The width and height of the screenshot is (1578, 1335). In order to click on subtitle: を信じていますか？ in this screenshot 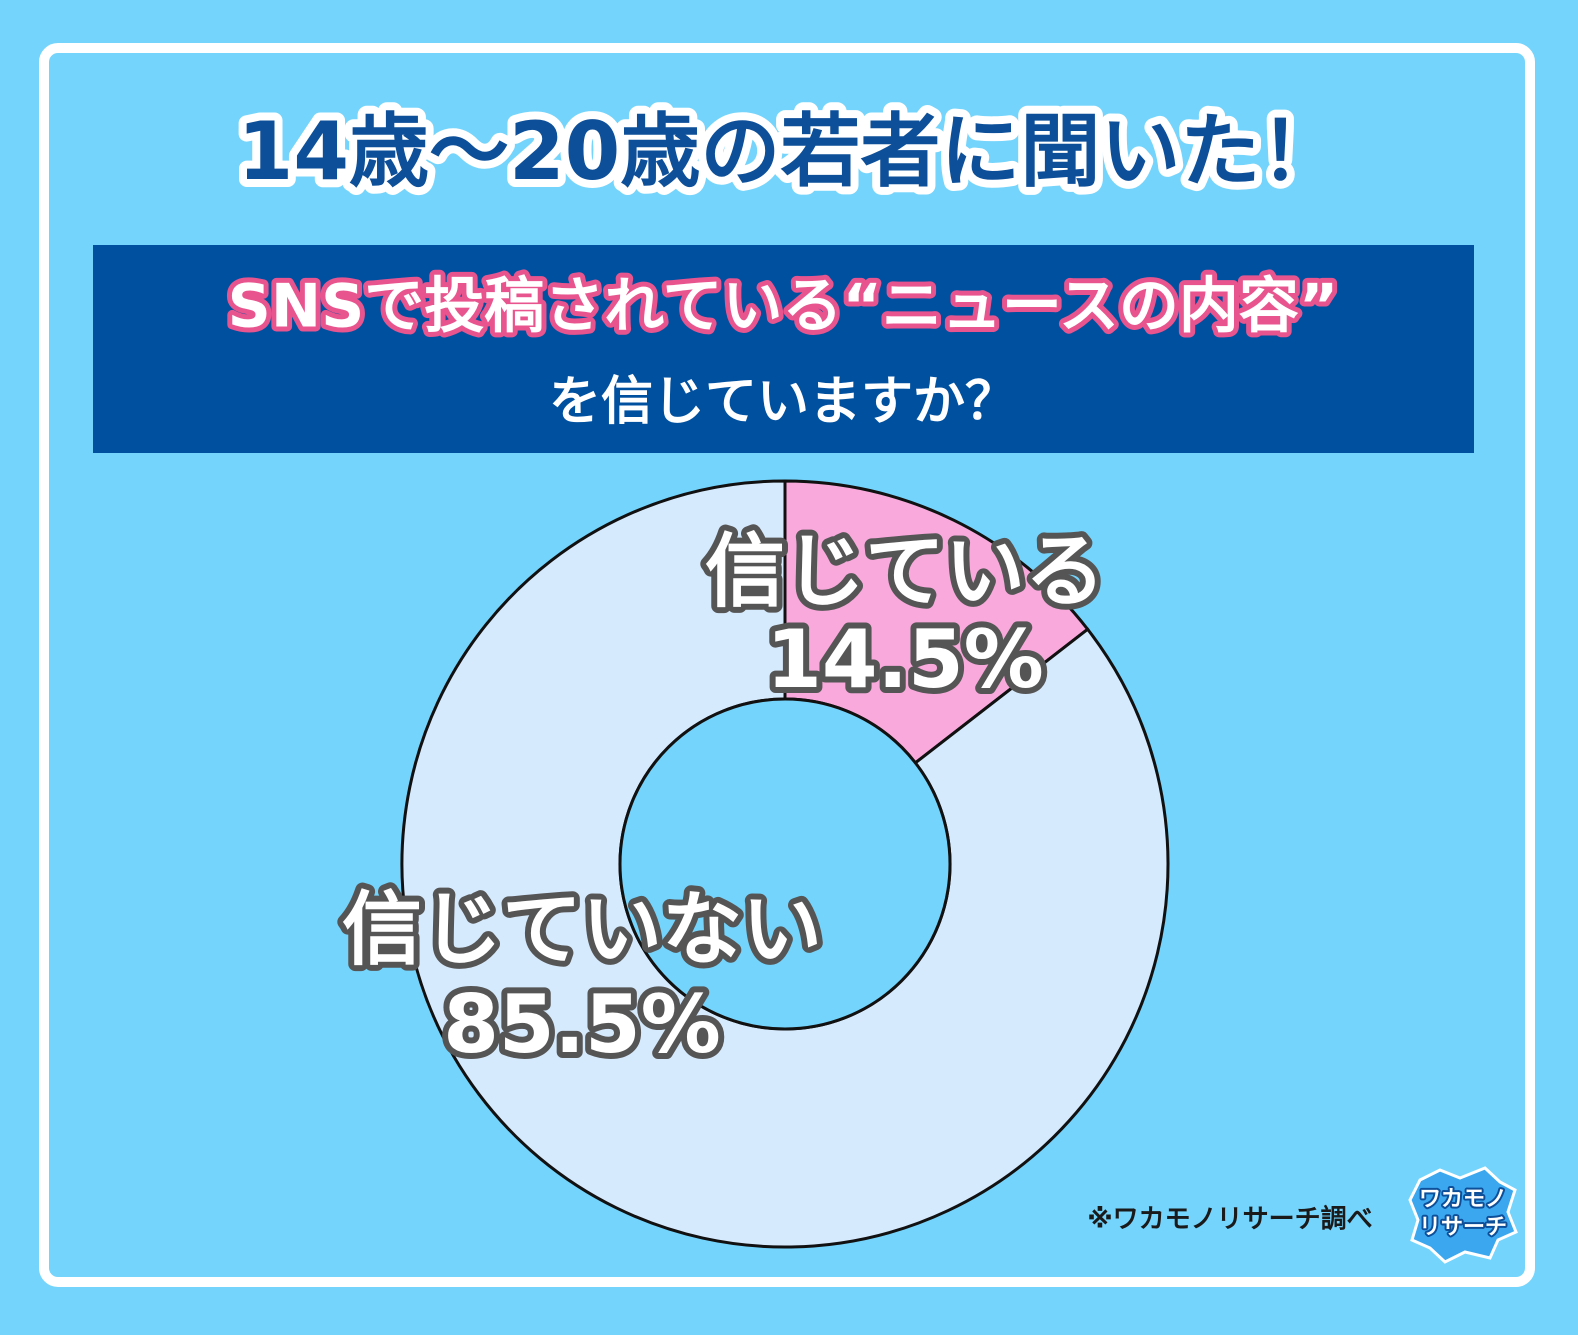, I will do `click(783, 402)`.